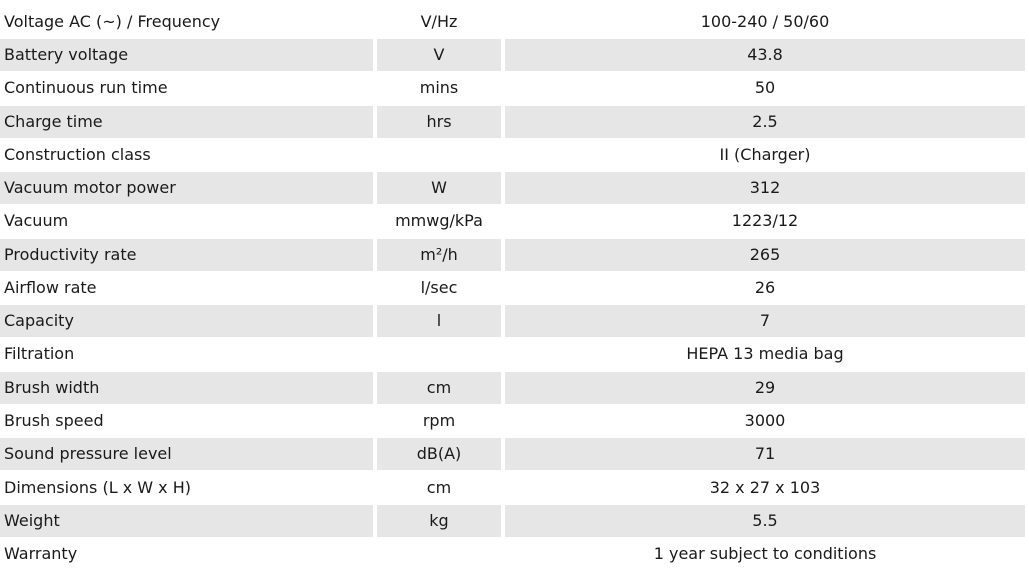 This screenshot has width=1029, height=579. What do you see at coordinates (514, 288) in the screenshot?
I see `spec-row: Airflow rate l/sec 26` at bounding box center [514, 288].